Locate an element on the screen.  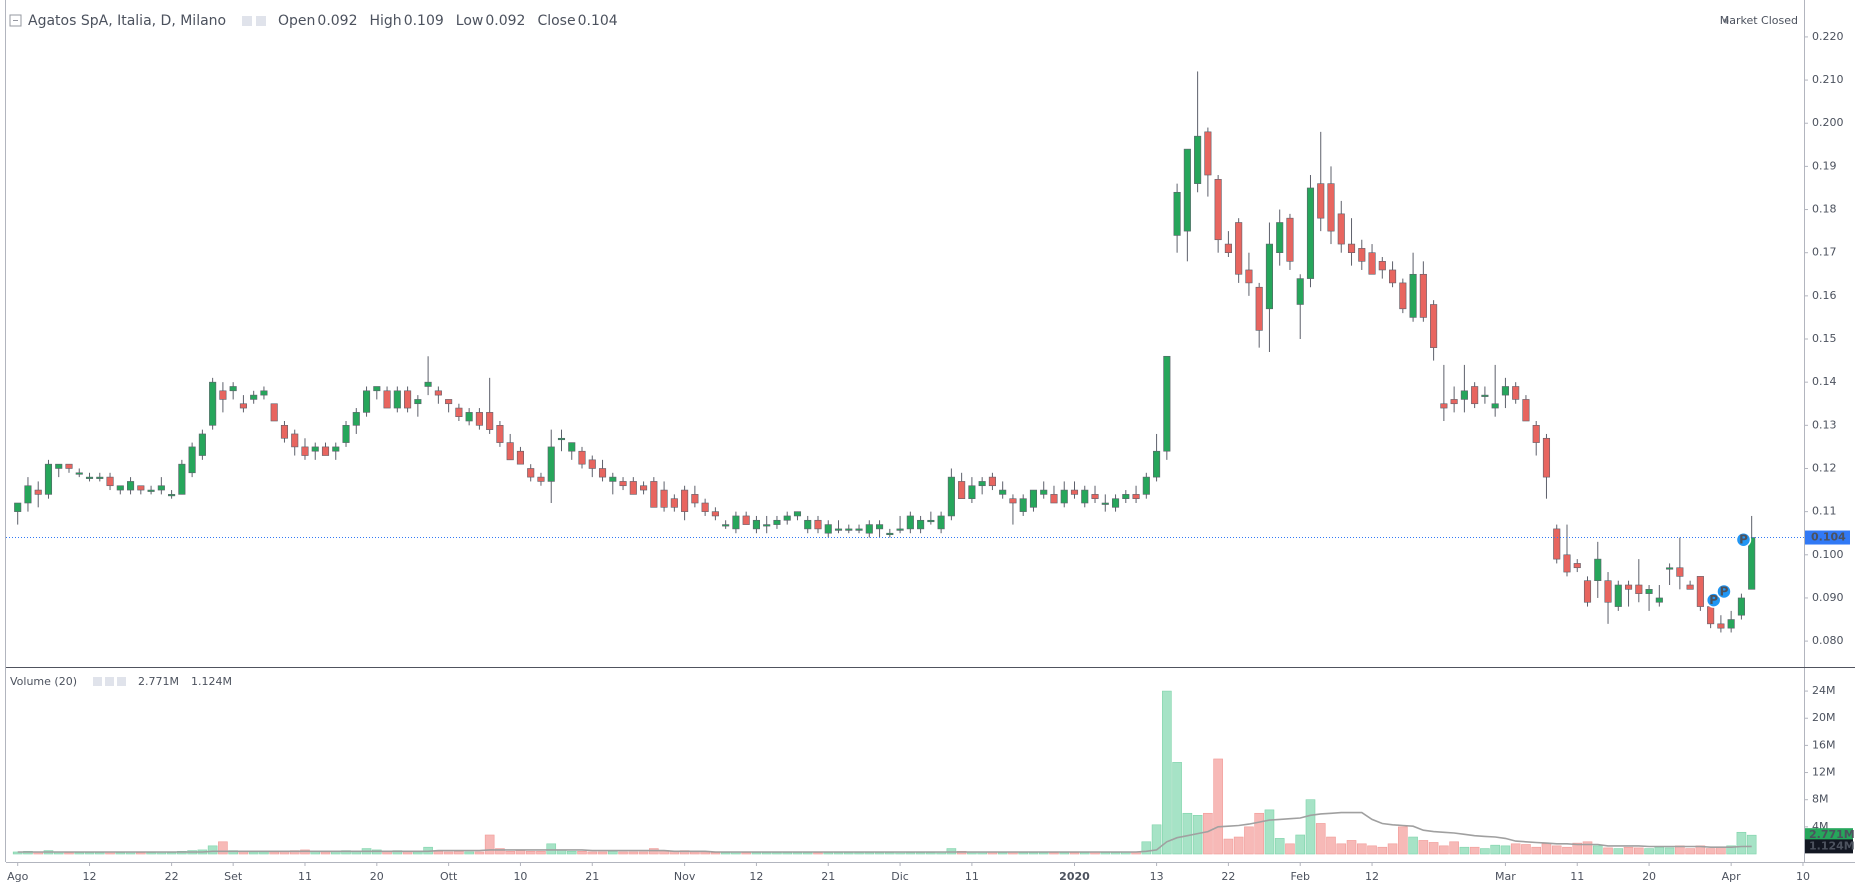
x-tick-label: 12 is located at coordinates (756, 876).